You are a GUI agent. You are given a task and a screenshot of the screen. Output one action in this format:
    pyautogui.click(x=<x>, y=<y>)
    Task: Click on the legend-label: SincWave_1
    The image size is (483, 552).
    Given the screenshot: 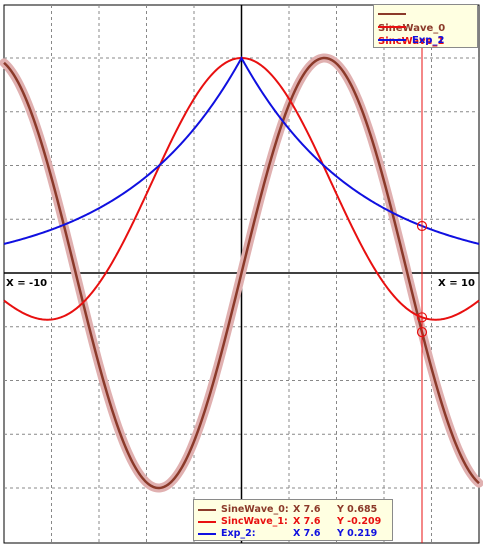 What is the action you would take?
    pyautogui.click(x=411, y=41)
    